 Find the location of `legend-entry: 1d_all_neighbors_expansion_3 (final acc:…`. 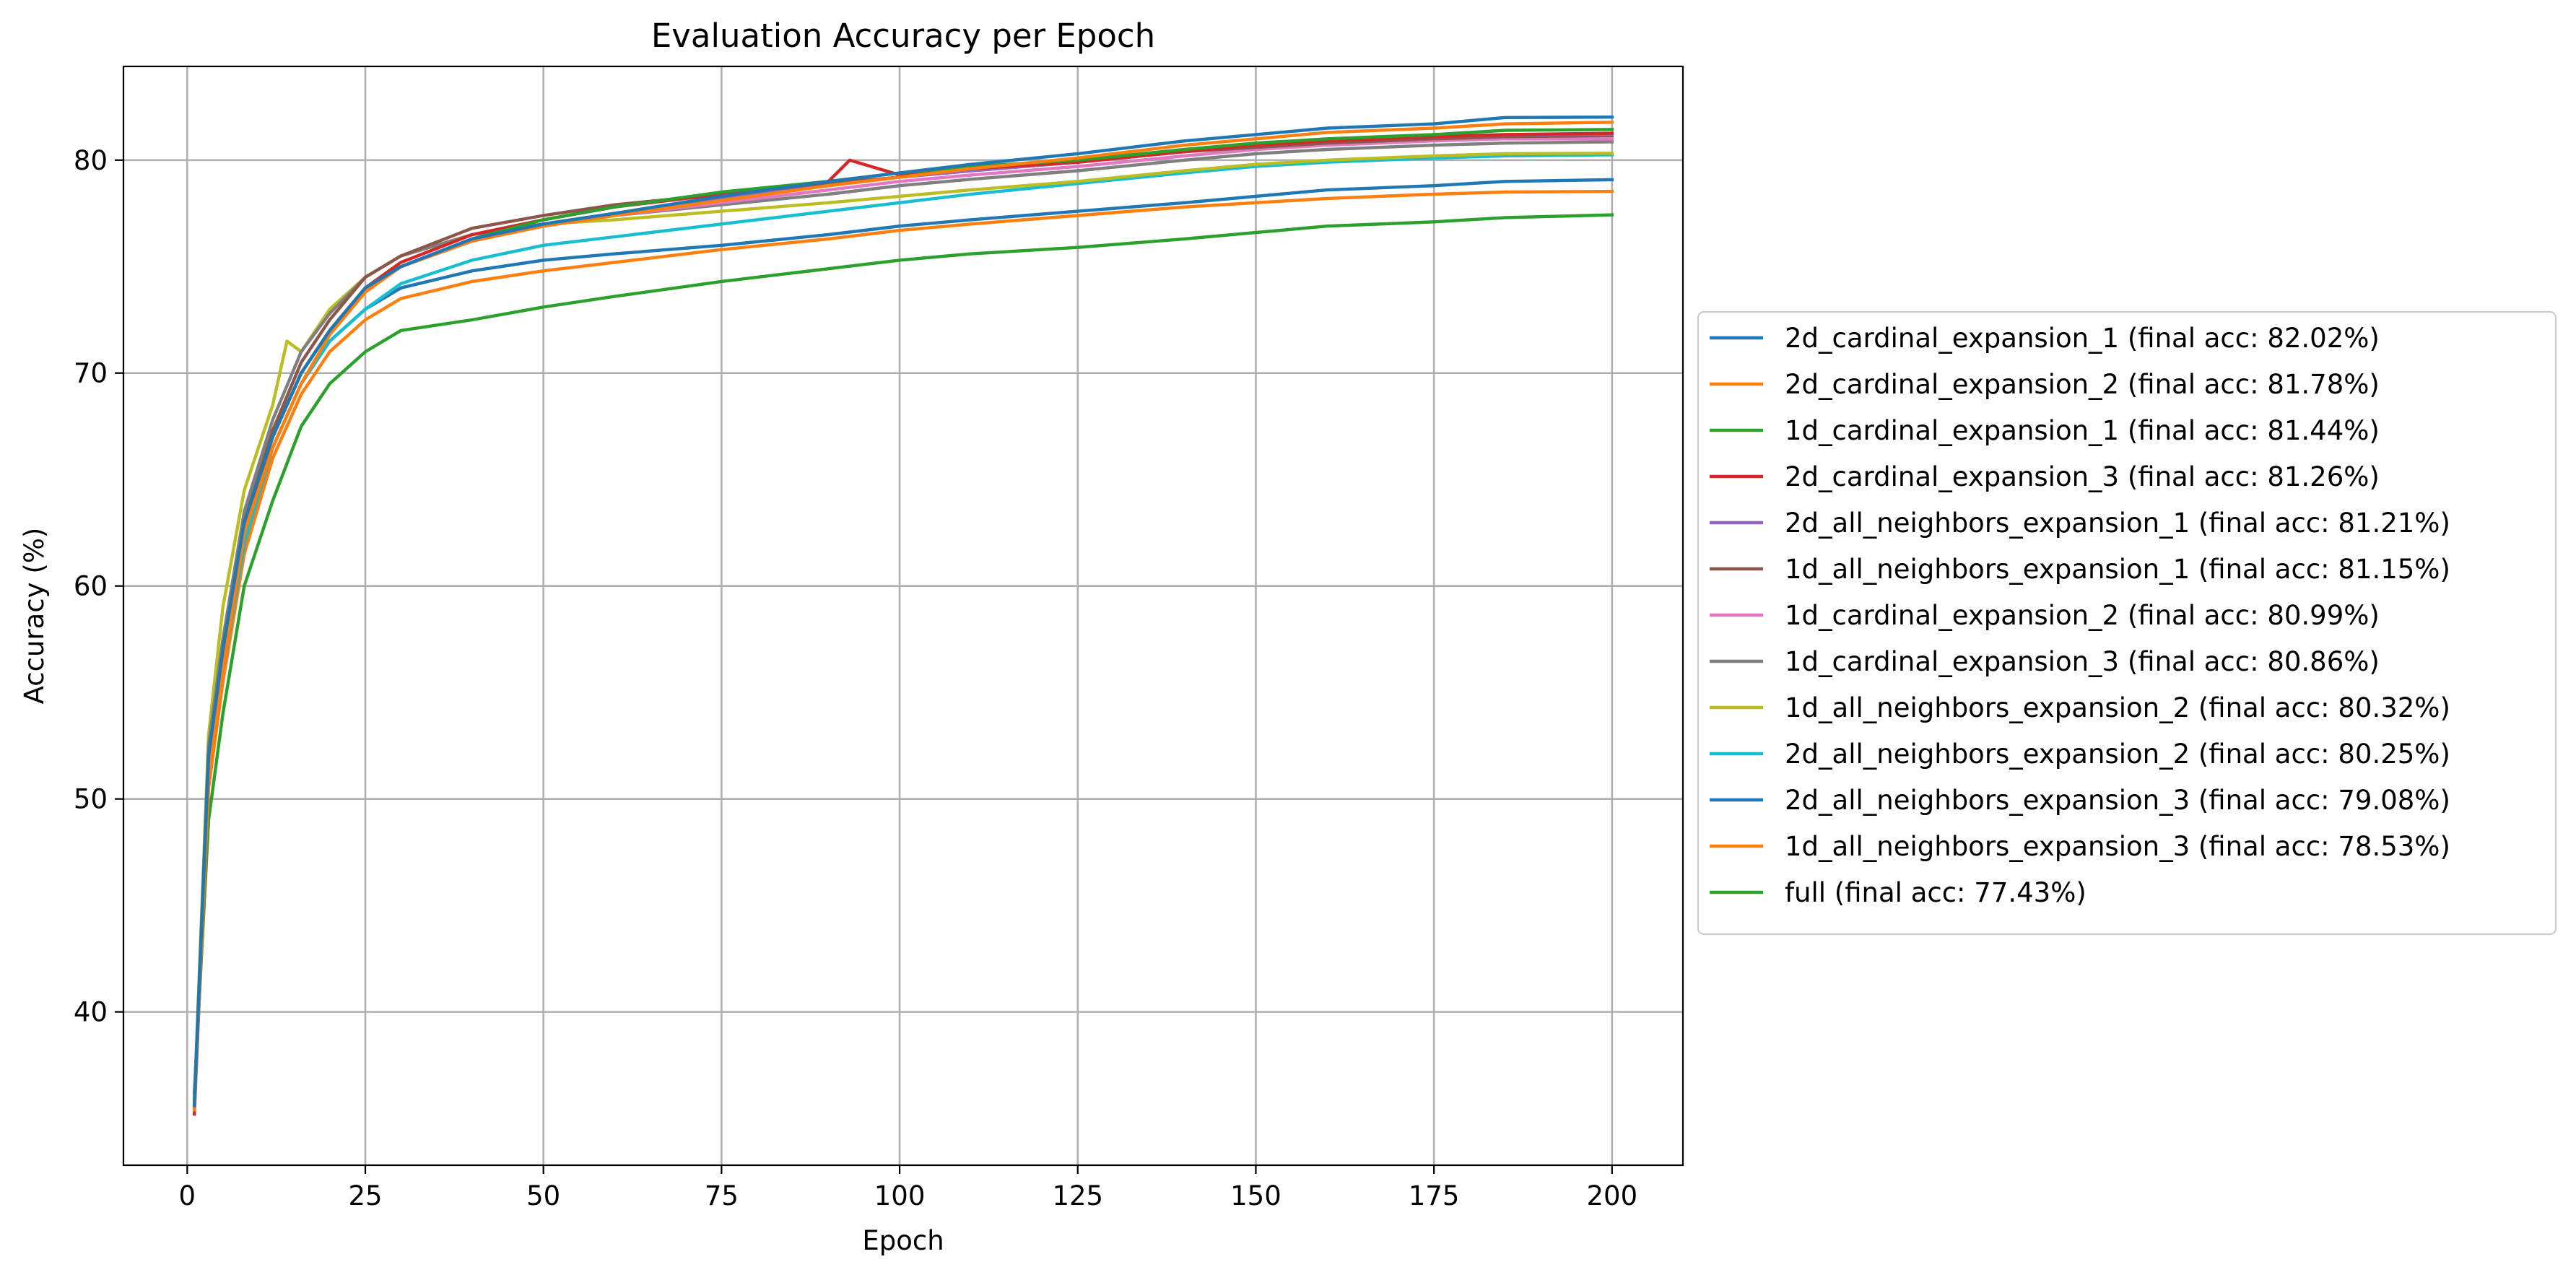

legend-entry: 1d_all_neighbors_expansion_3 (final acc:… is located at coordinates (2117, 846).